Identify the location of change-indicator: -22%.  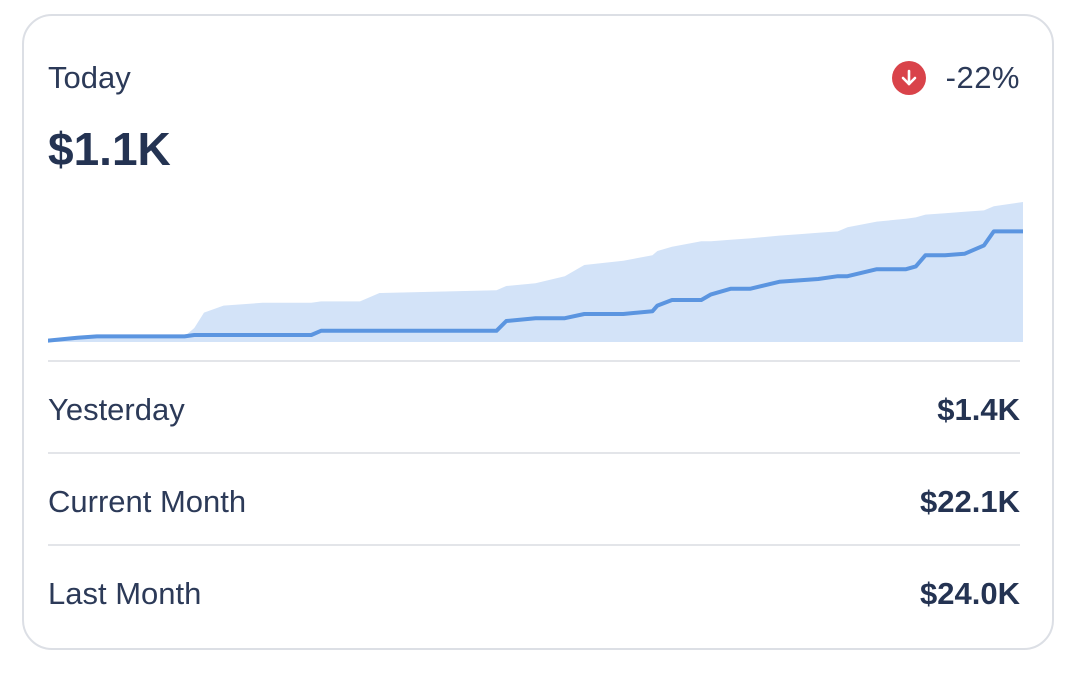
(955, 78).